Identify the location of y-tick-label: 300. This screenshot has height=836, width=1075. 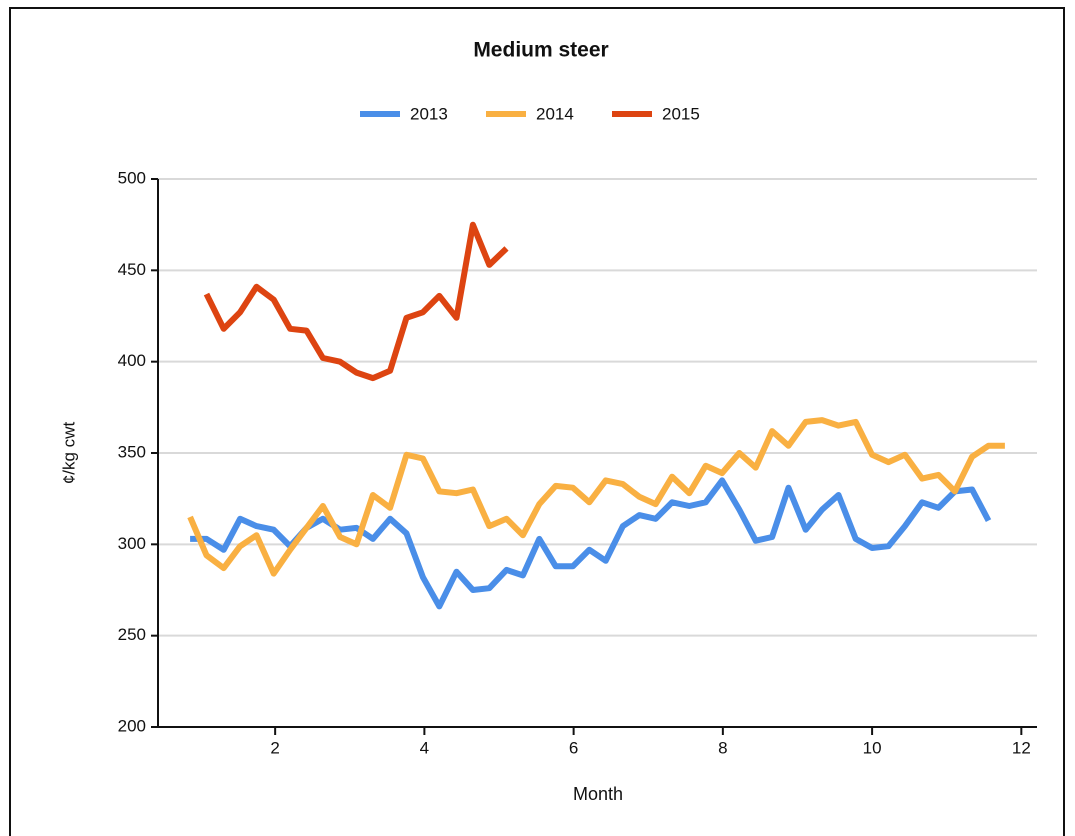
(132, 543).